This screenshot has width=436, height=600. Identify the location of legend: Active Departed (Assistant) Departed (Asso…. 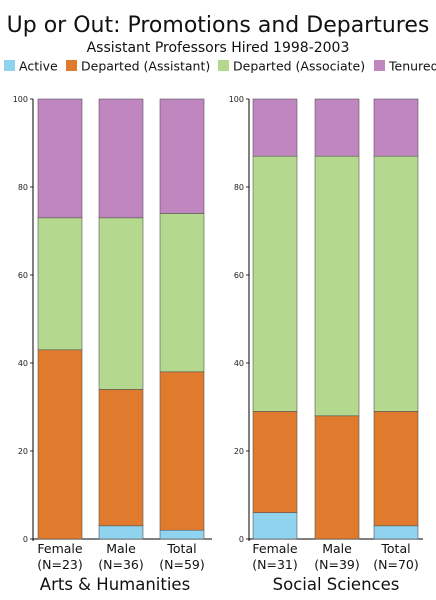
(220, 66).